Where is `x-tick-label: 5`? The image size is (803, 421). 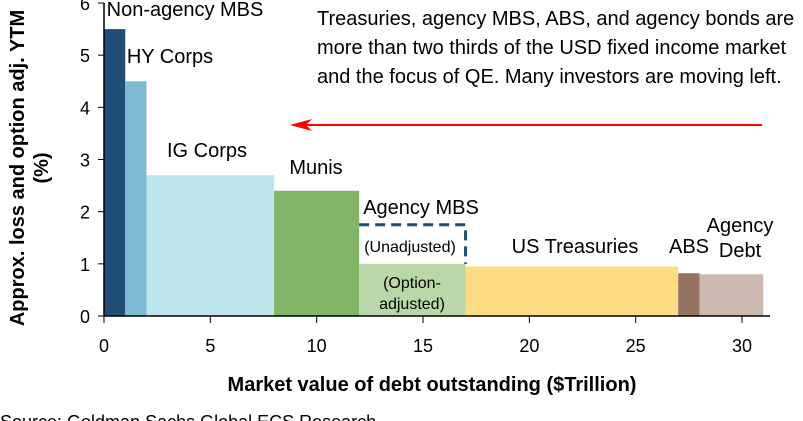
x-tick-label: 5 is located at coordinates (210, 346).